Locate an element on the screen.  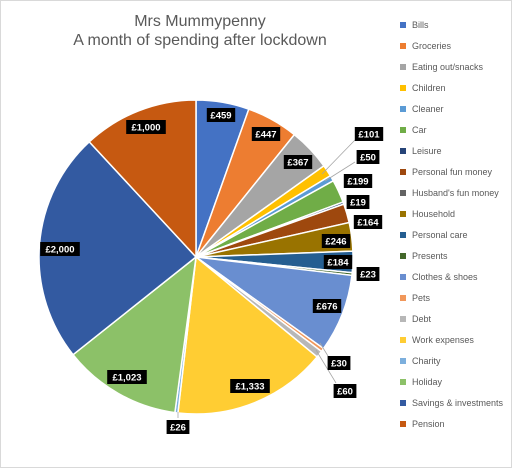
legend-label: Pets is located at coordinates (421, 298).